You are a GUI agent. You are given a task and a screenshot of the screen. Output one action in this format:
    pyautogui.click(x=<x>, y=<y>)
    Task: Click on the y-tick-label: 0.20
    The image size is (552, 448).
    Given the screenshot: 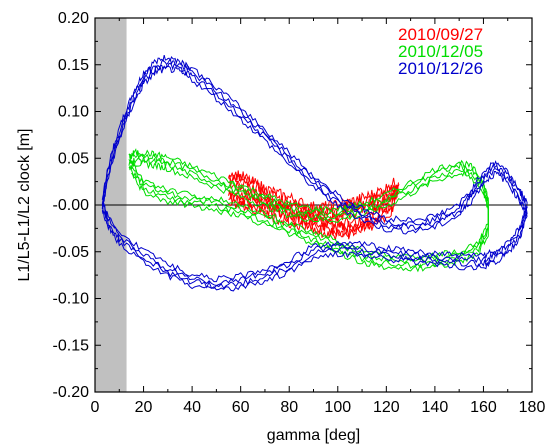 What is the action you would take?
    pyautogui.click(x=73, y=18)
    